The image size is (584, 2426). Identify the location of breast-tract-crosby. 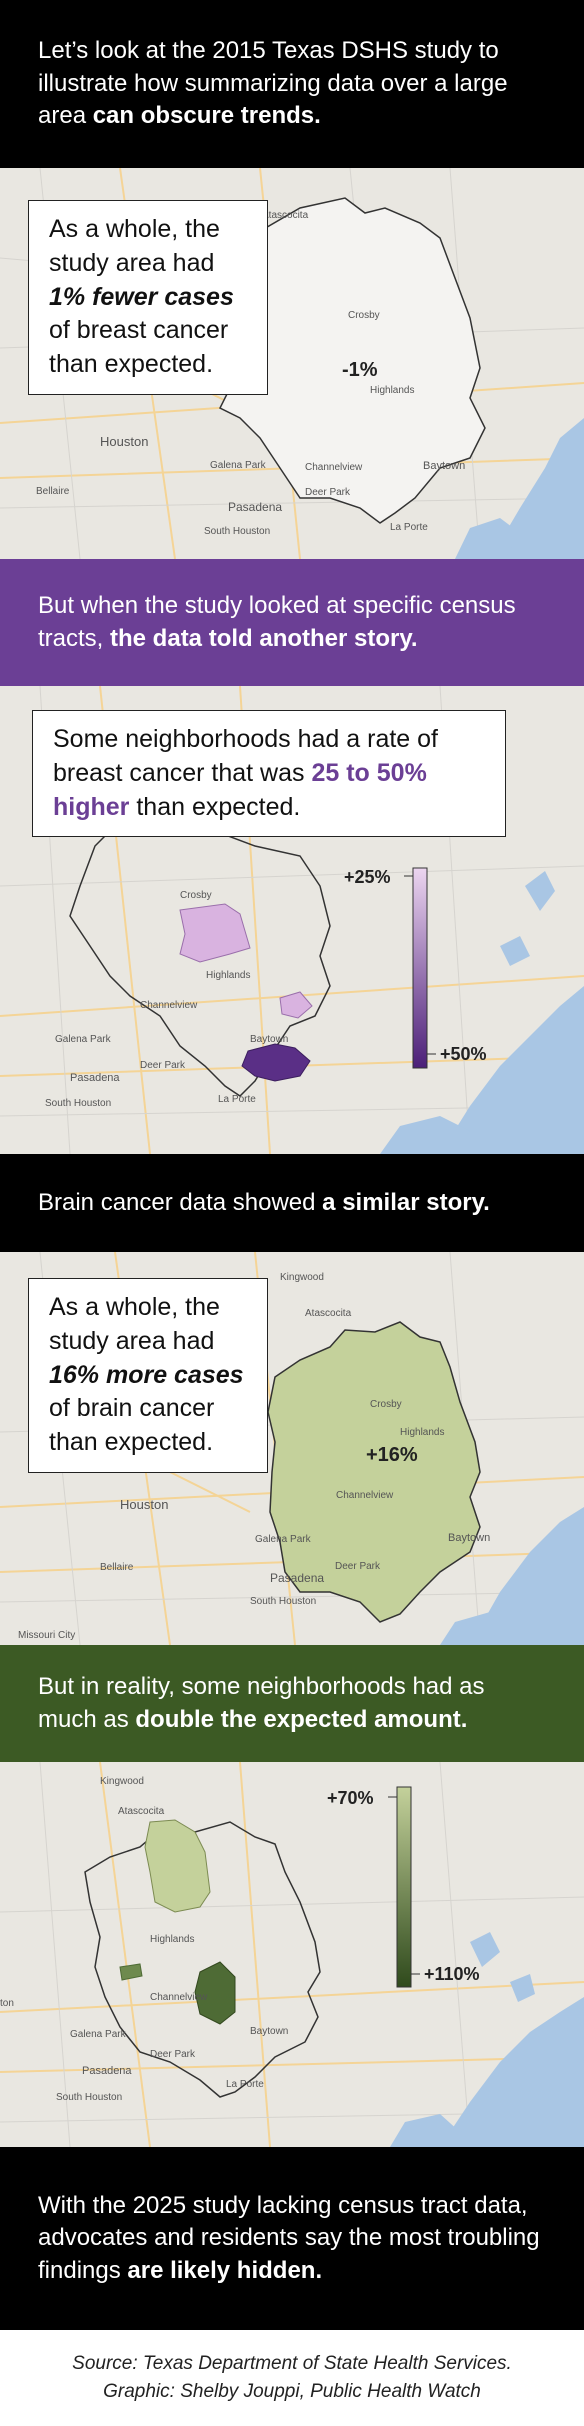
(215, 933).